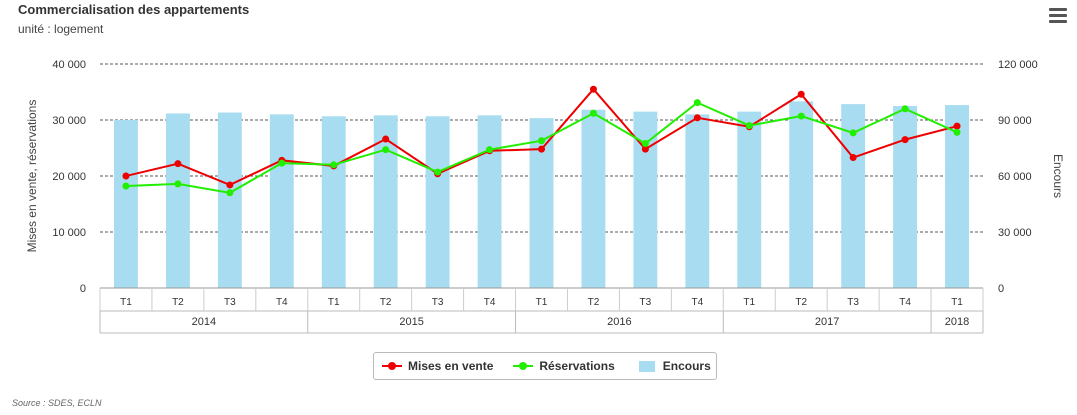 Image resolution: width=1077 pixels, height=415 pixels. What do you see at coordinates (57, 403) in the screenshot?
I see `source-note: Source : SDES, ECLN` at bounding box center [57, 403].